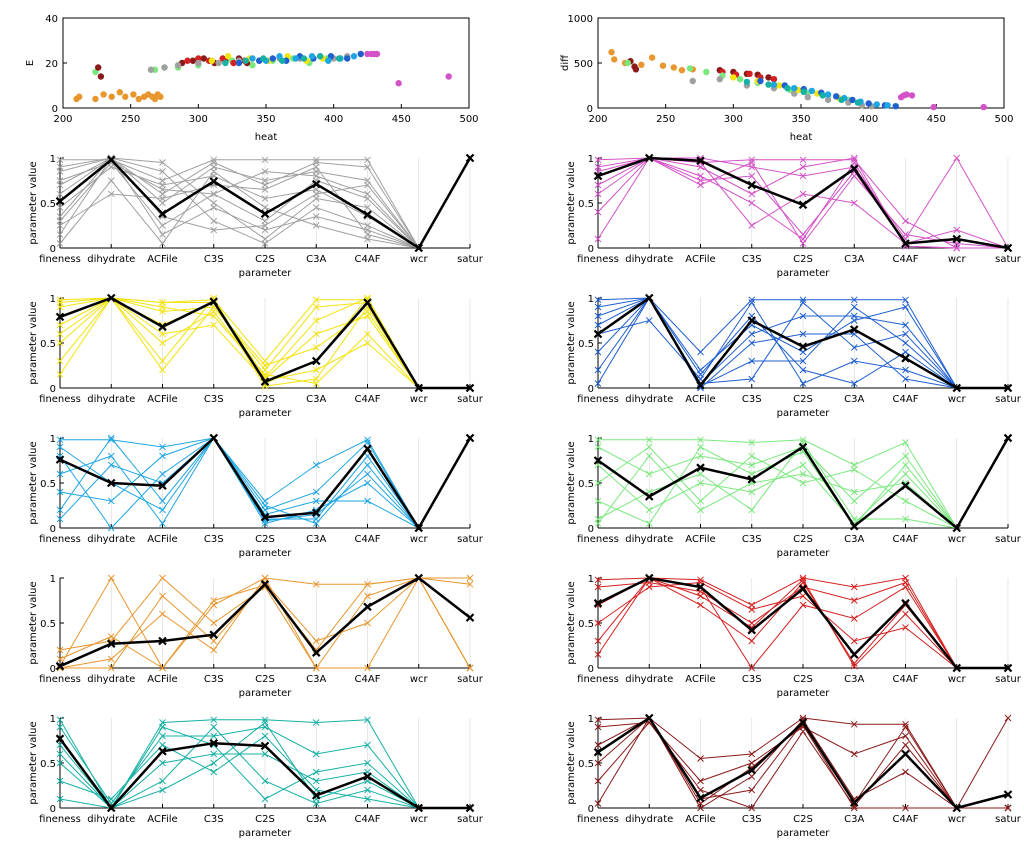 This screenshot has height=856, width=1024. What do you see at coordinates (768, 77) in the screenshot?
I see `scatter-point-darkred` at bounding box center [768, 77].